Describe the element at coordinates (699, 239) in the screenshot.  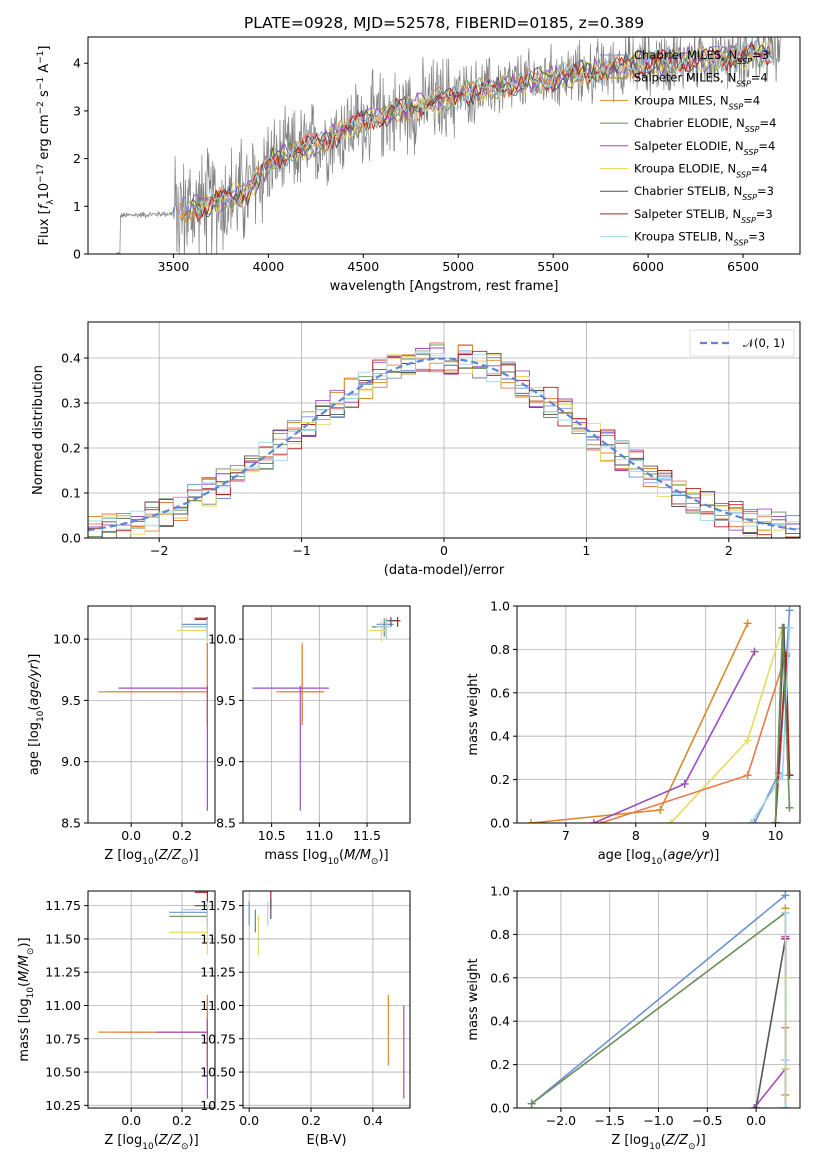
I see `legend-label: Kroupa STELIB, NSSP=3` at that location.